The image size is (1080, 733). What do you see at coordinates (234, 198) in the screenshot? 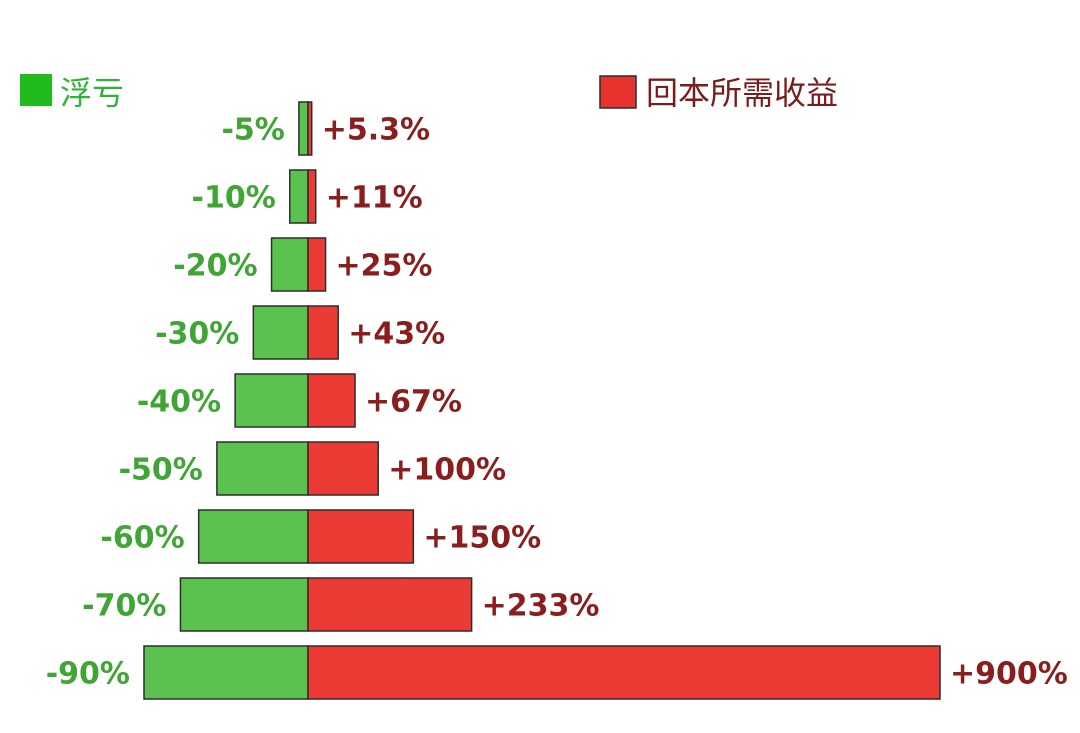
I see `loss-value-label: -10%` at bounding box center [234, 198].